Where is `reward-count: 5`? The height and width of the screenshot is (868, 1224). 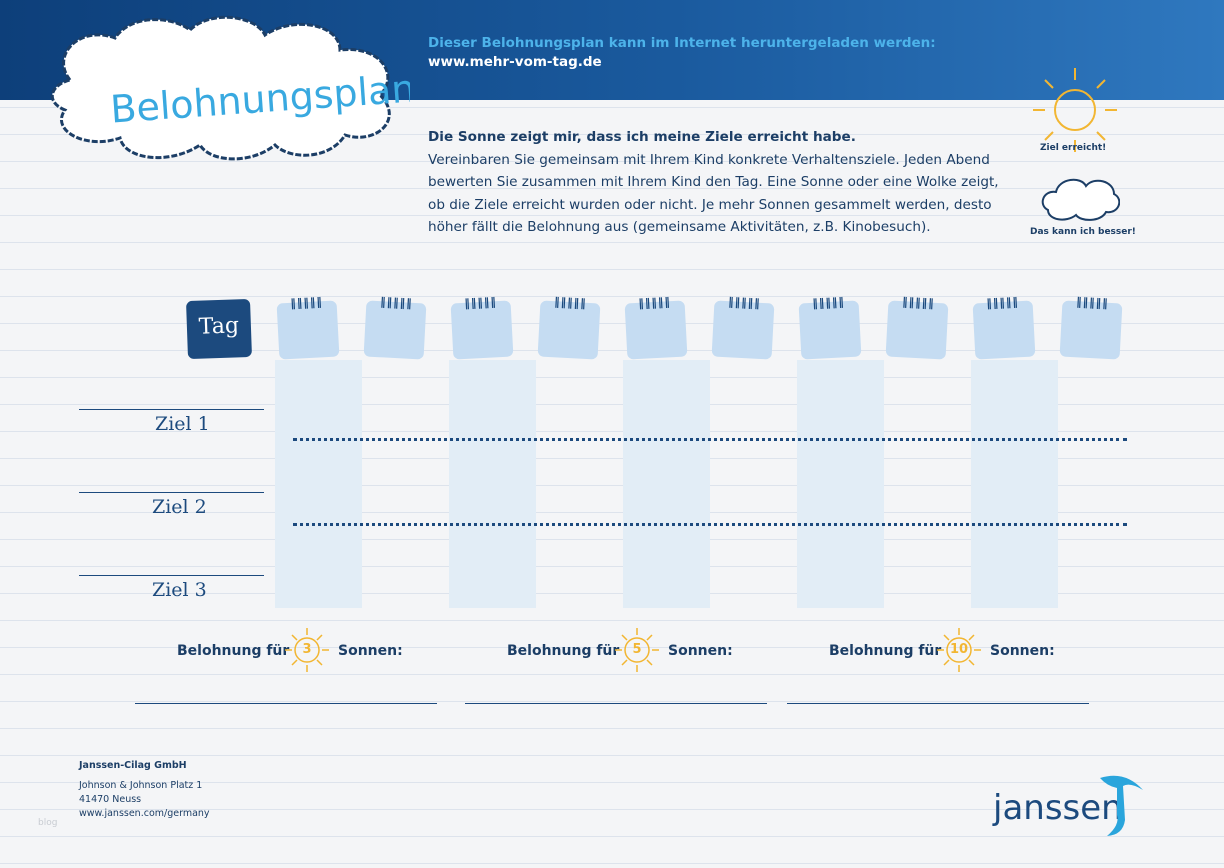 reward-count: 5 is located at coordinates (637, 649).